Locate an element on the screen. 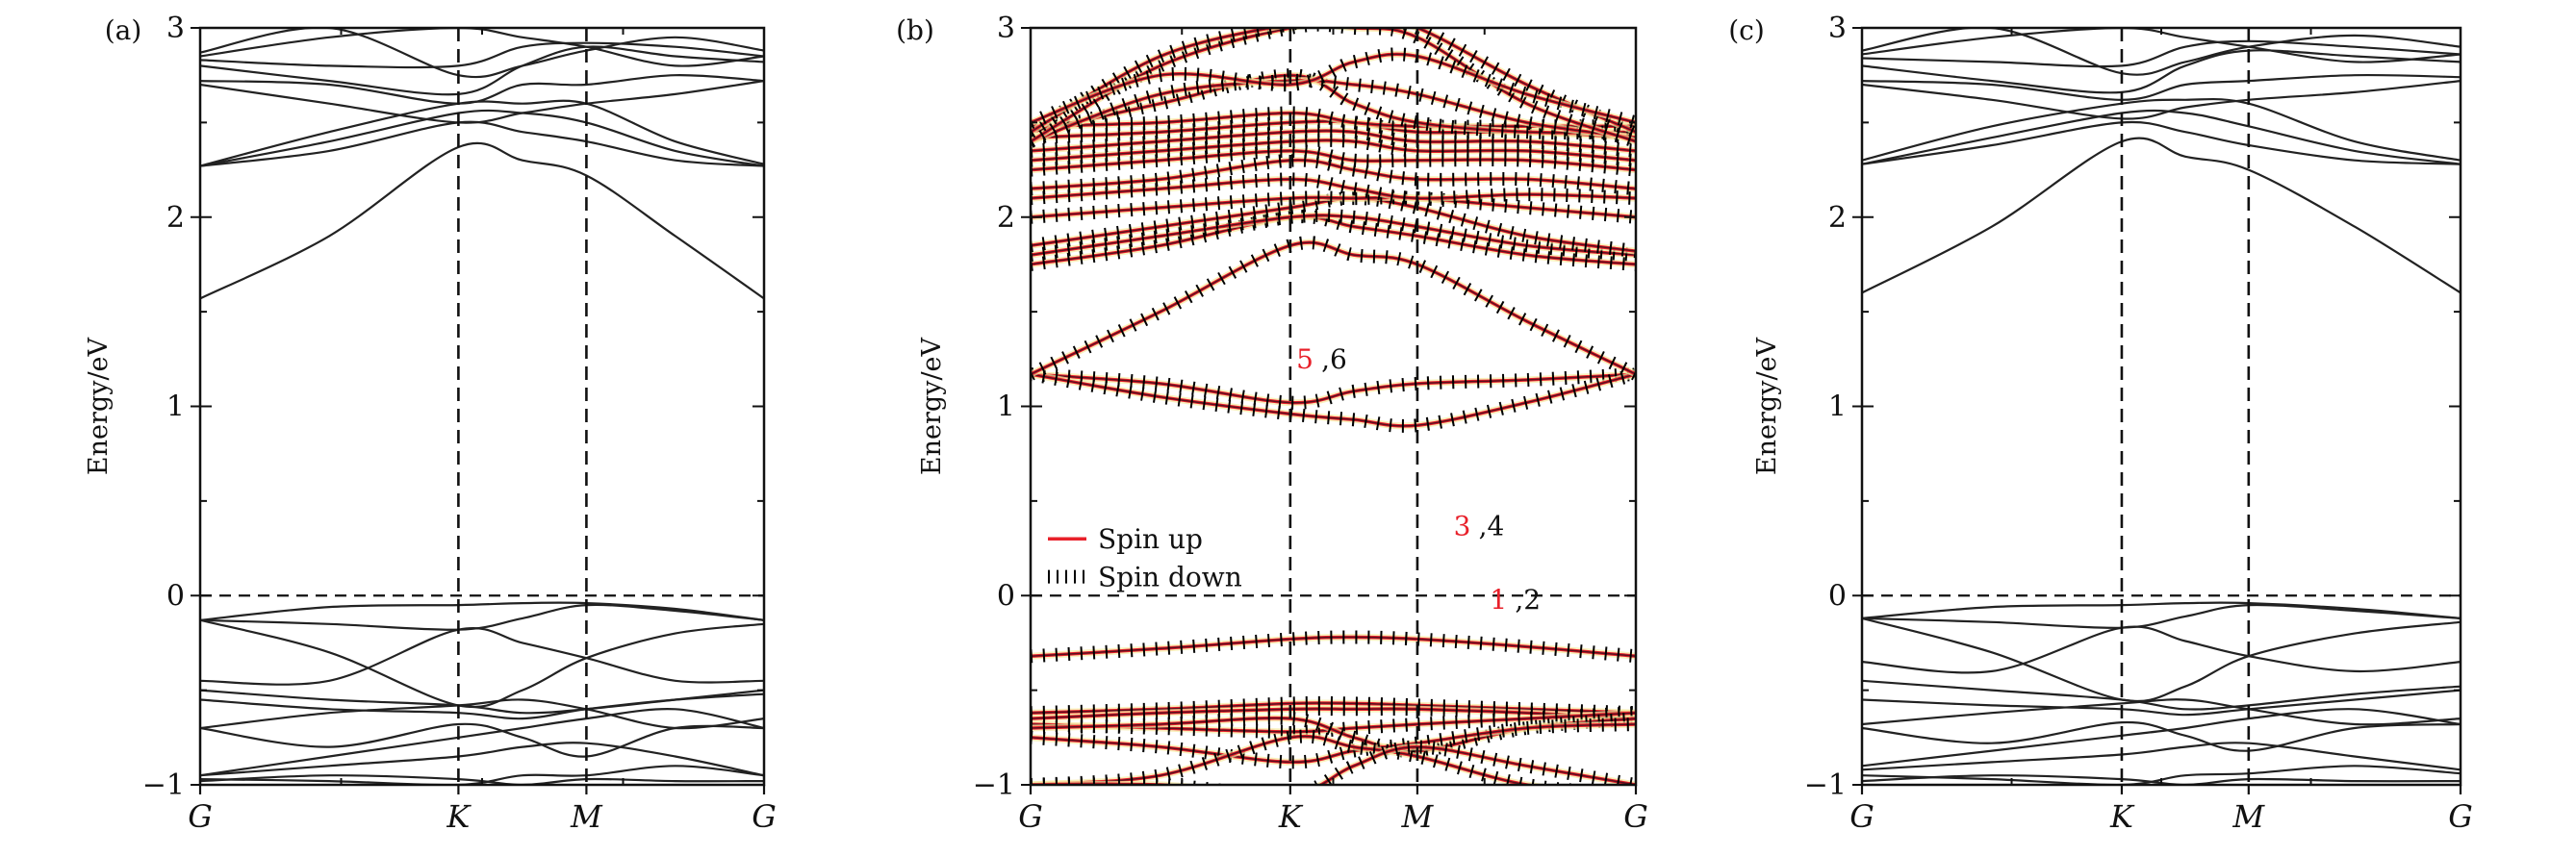 This screenshot has width=2576, height=856. band-index-label: 1,2 is located at coordinates (1515, 600).